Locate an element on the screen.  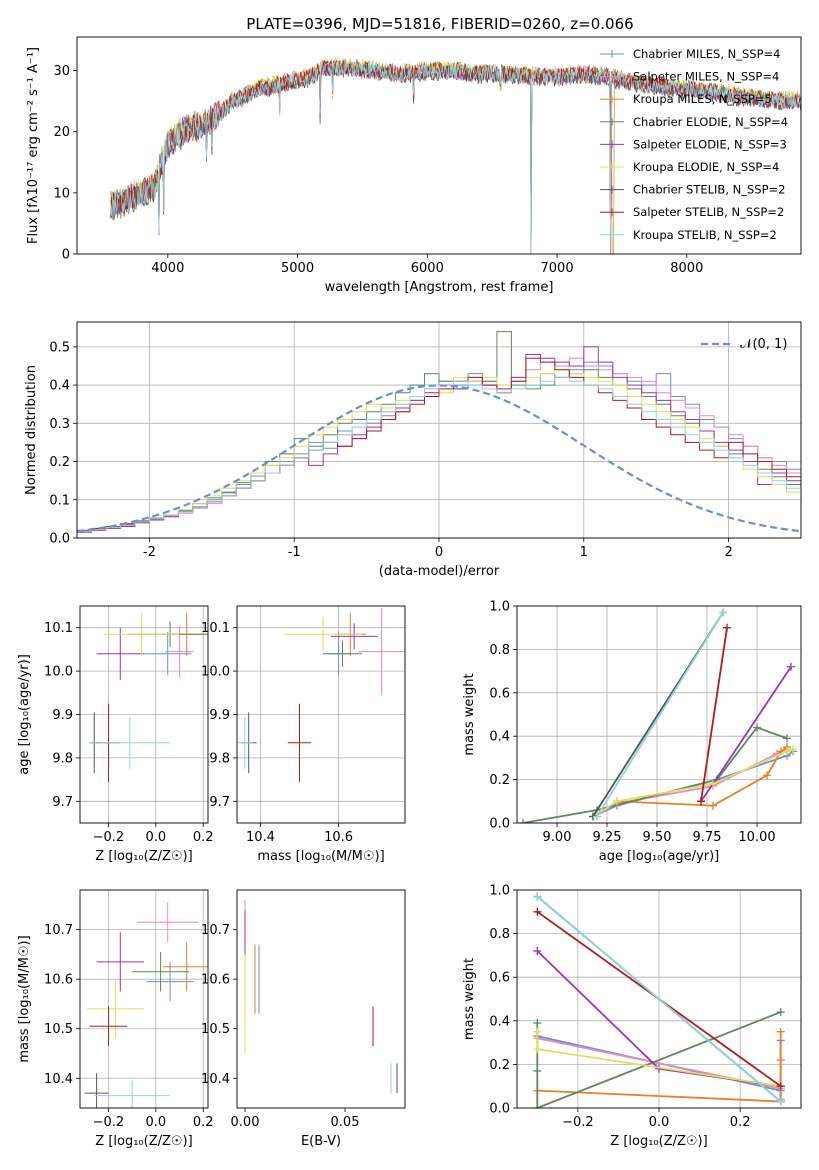
legend-label: Salpeter MILES, N_SSP=4 is located at coordinates (706, 77).